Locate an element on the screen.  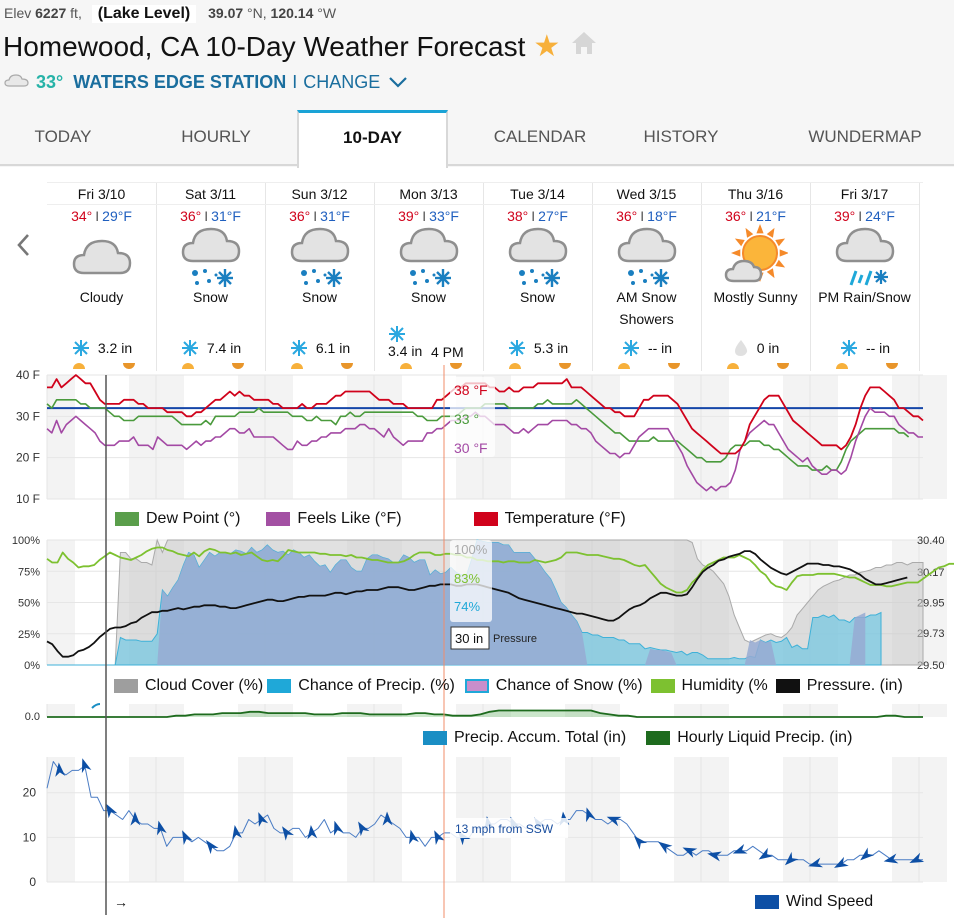
legend-humidity: Humidity (% is located at coordinates (709, 686).